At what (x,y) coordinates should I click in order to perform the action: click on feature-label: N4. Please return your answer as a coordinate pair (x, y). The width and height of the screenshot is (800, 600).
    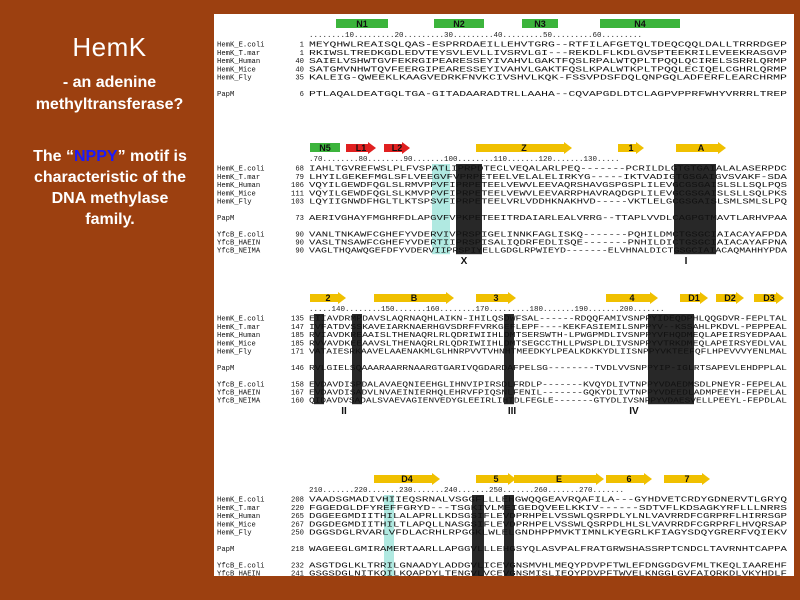
    Looking at the image, I should click on (640, 24).